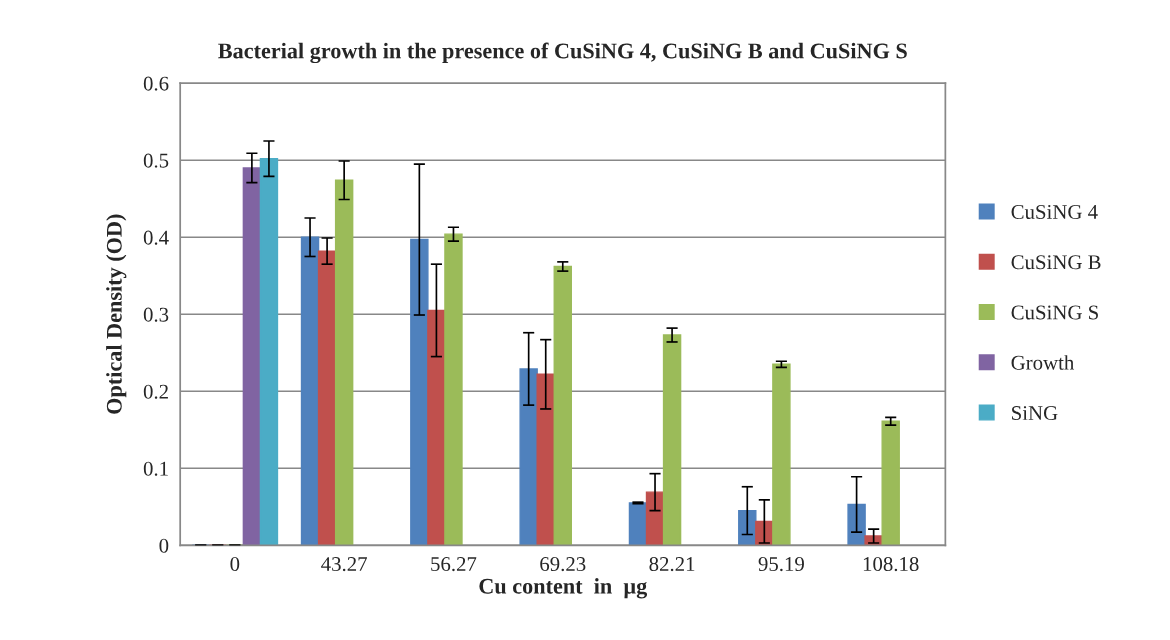 The width and height of the screenshot is (1170, 640). I want to click on y-tick-label: 0.6, so click(156, 83).